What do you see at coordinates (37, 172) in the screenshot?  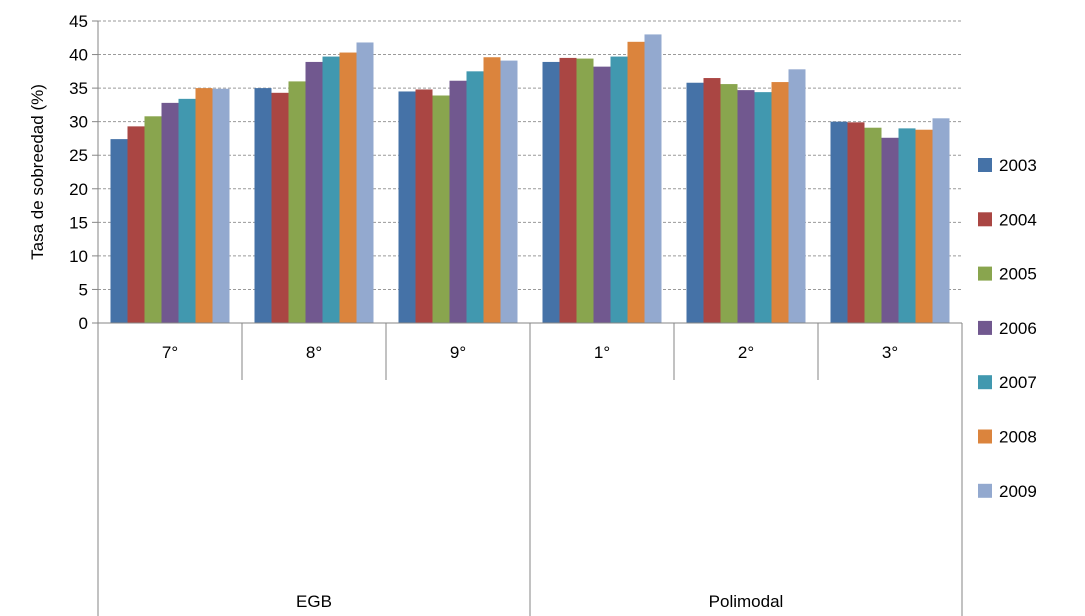 I see `y-axis-label: Tasa de sobreedad (%)` at bounding box center [37, 172].